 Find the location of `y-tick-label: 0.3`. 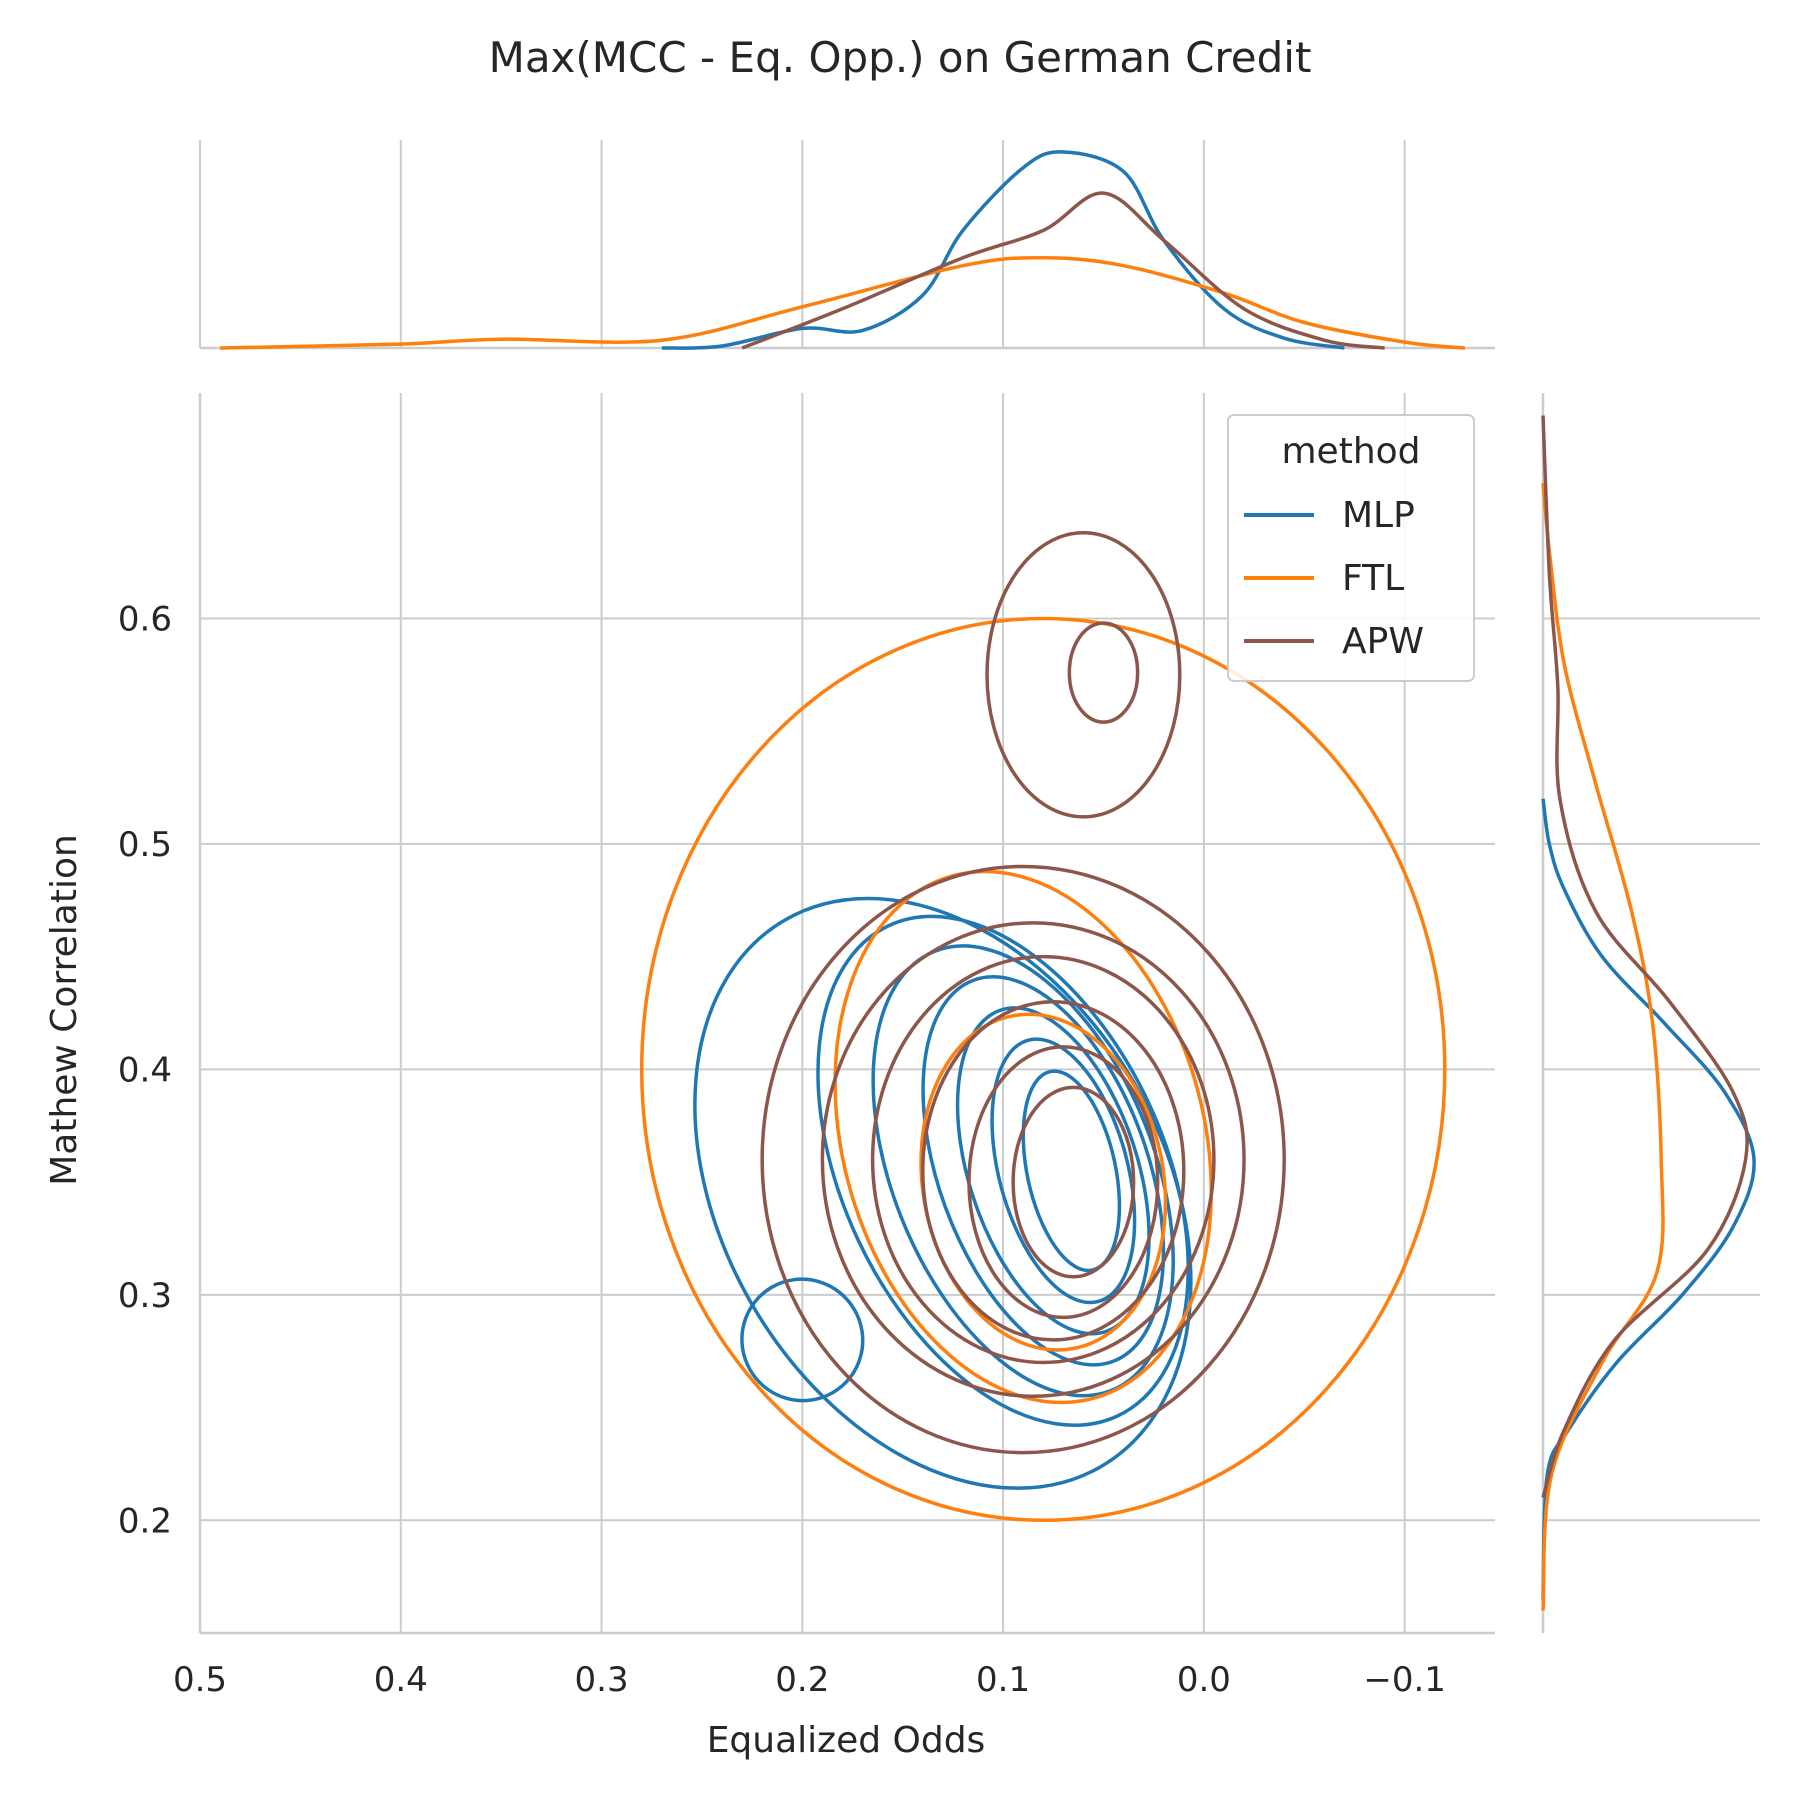

y-tick-label: 0.3 is located at coordinates (145, 1296).